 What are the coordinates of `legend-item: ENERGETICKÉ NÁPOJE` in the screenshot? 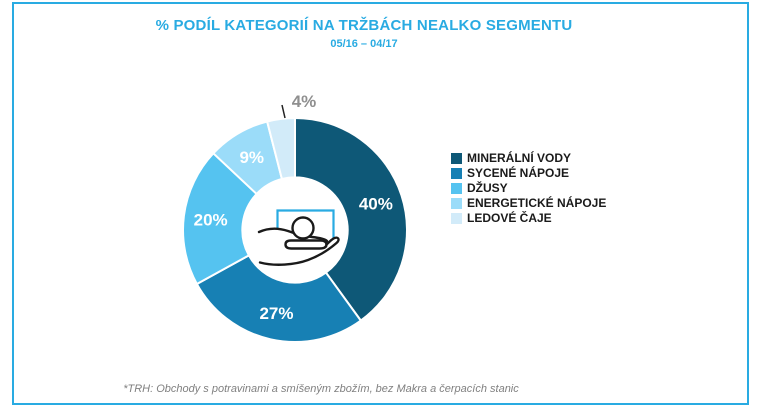 It's located at (528, 203).